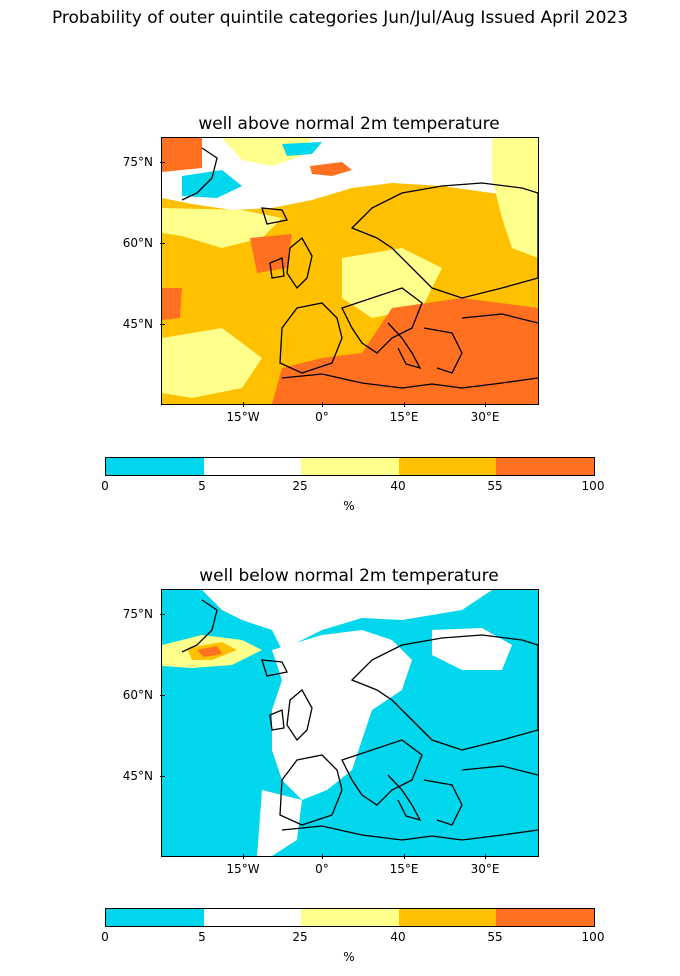  I want to click on map-below-white-north, so click(347, 620).